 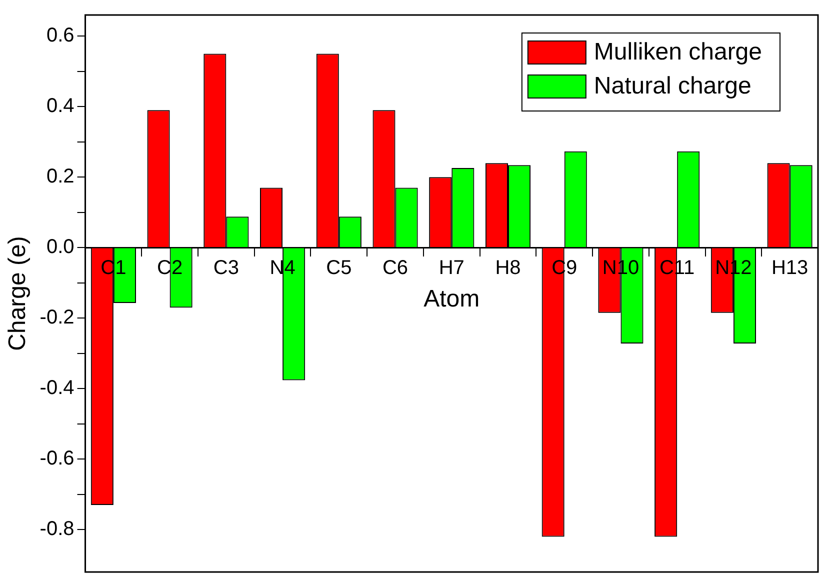 I want to click on x-tick-label: C3, so click(x=226, y=268).